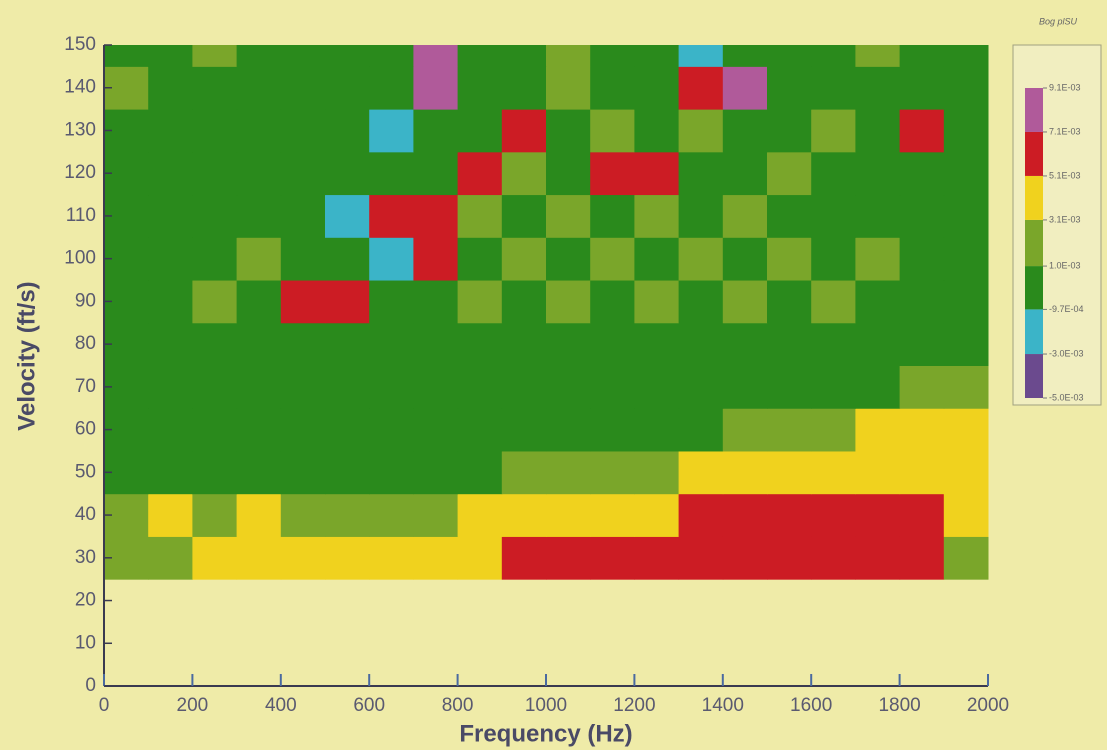  Describe the element at coordinates (85, 471) in the screenshot. I see `y-tick-label: 50` at that location.